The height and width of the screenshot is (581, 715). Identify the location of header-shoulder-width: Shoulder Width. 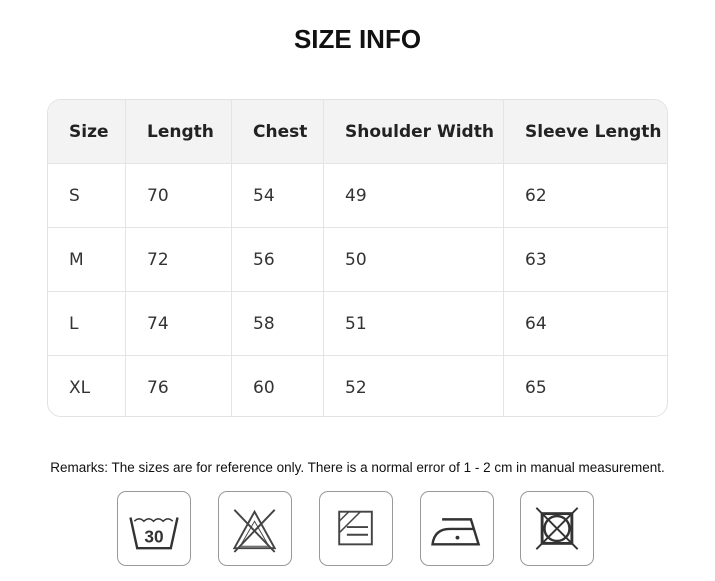
(413, 132).